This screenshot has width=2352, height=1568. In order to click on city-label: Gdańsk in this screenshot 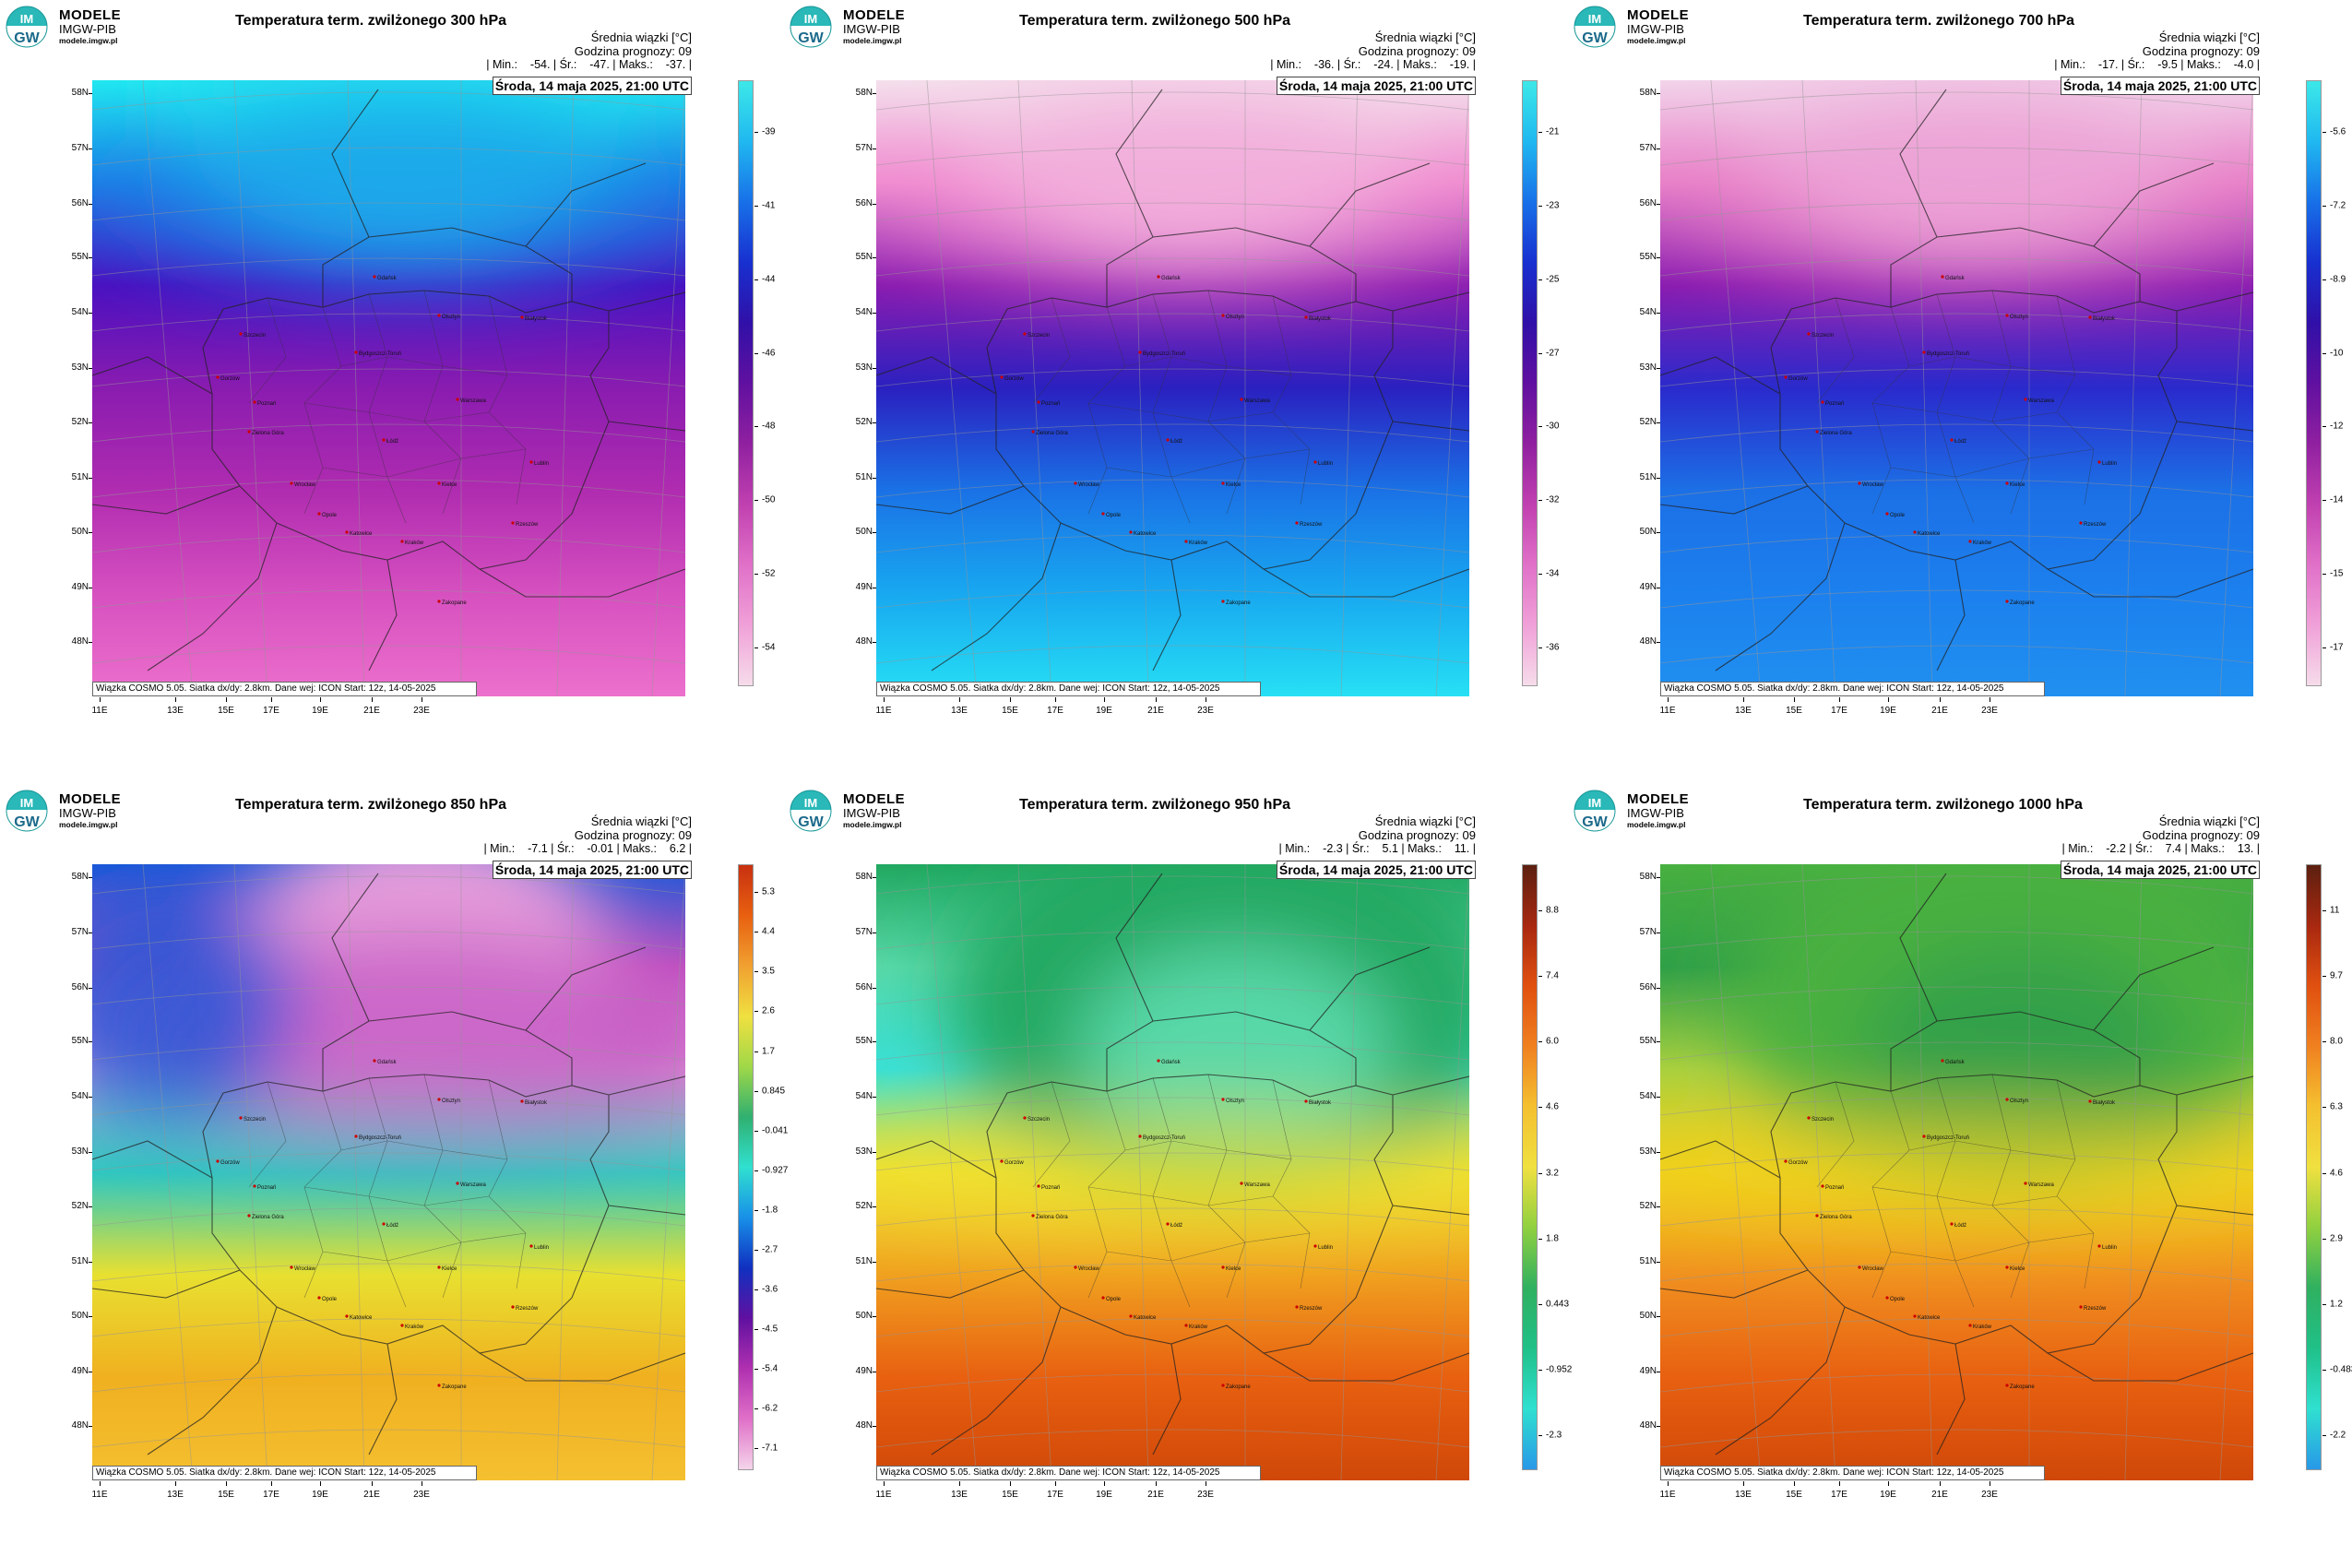, I will do `click(1955, 1062)`.